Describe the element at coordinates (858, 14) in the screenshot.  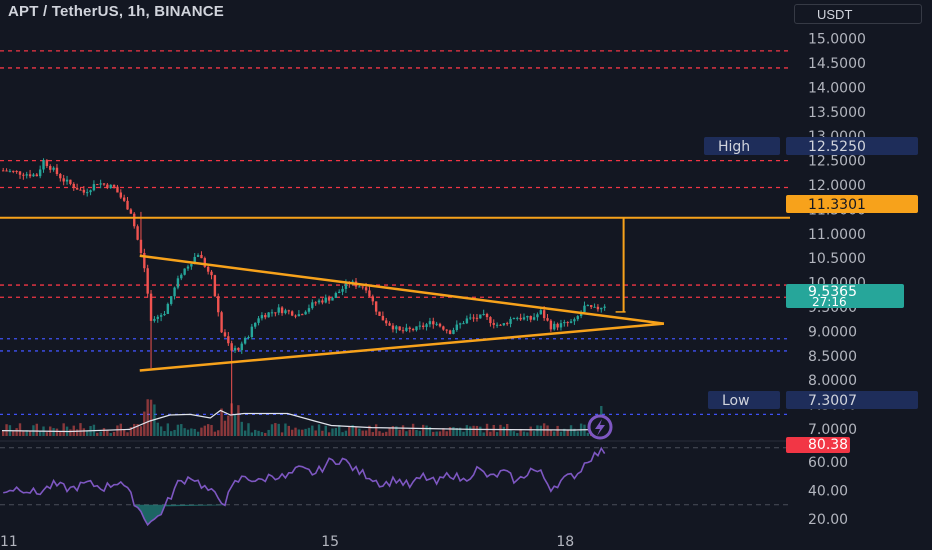
I see `currency-select-button: USDT` at that location.